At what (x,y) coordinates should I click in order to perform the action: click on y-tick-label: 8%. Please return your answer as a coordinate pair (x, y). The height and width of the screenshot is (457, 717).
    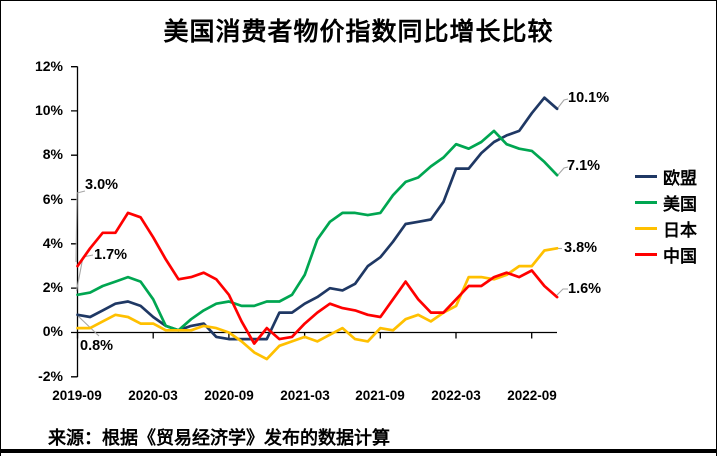
    Looking at the image, I should click on (52, 154).